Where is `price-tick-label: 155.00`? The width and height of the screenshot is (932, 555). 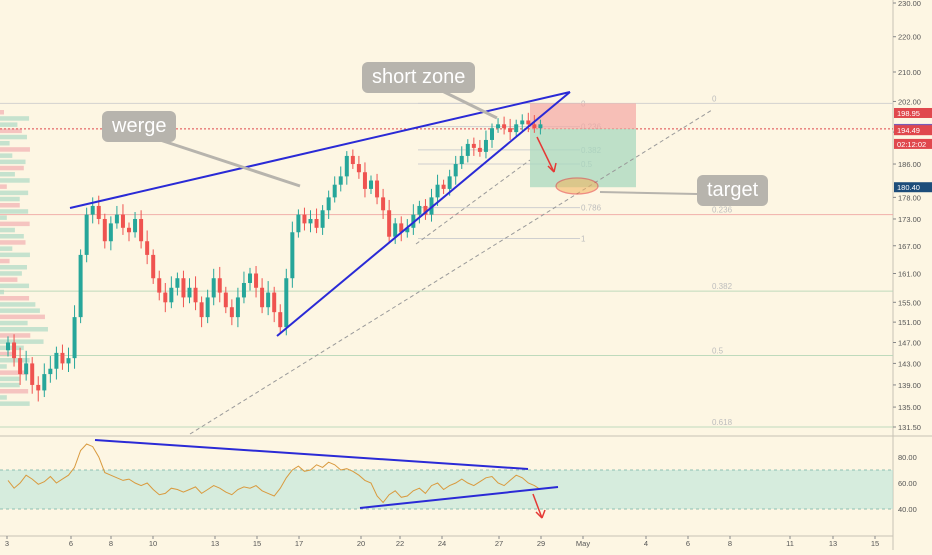 price-tick-label: 155.00 is located at coordinates (909, 302).